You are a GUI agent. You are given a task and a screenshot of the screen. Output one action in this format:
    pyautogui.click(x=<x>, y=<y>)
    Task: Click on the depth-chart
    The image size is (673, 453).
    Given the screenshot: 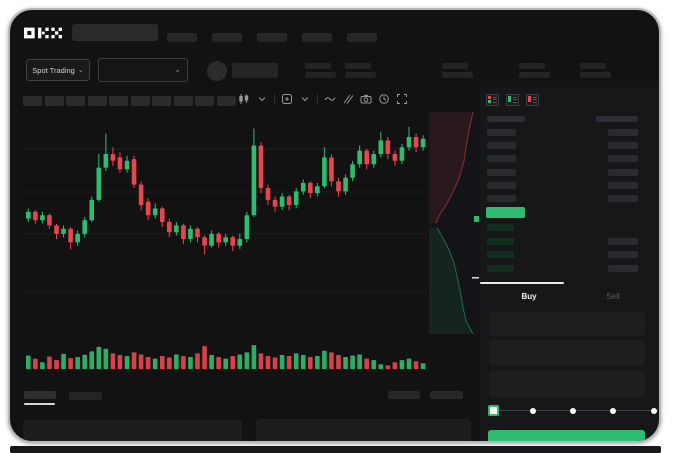 What is the action you would take?
    pyautogui.click(x=454, y=223)
    